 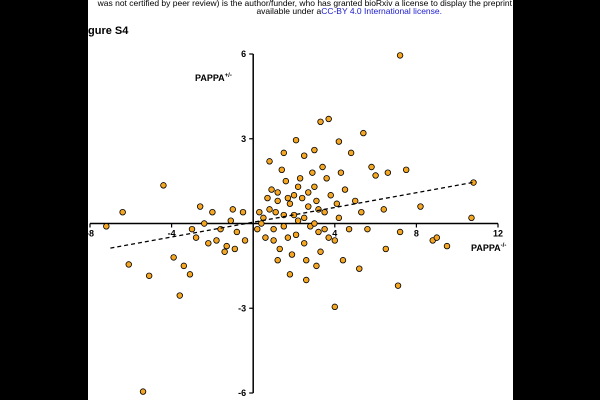 I want to click on y-tick-label: 3, so click(x=243, y=139).